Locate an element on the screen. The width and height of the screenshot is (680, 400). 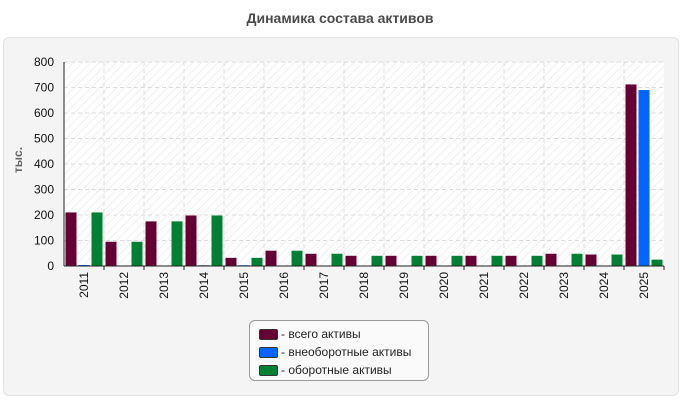
y-tick-label: 400 is located at coordinates (44, 164).